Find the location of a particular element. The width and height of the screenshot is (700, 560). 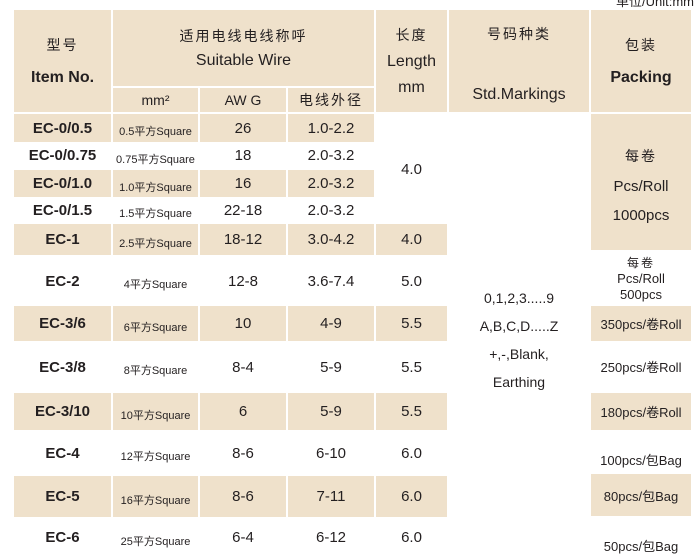

cell-item: EC-3/6 is located at coordinates (62, 323).